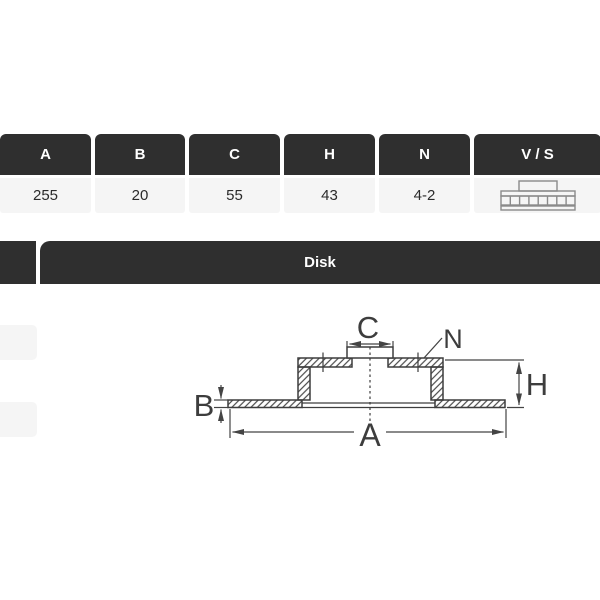 Image resolution: width=600 pixels, height=600 pixels. I want to click on spec-value-b: 20, so click(140, 195).